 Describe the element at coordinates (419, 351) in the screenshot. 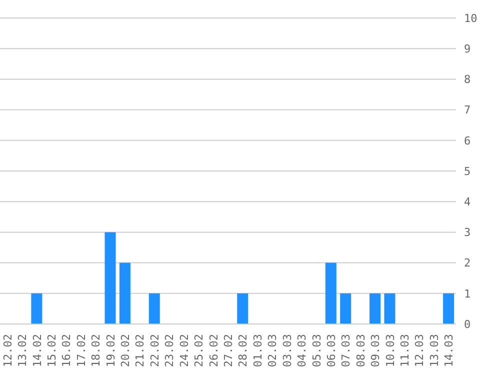

I see `x-tick-label: 12.03` at that location.